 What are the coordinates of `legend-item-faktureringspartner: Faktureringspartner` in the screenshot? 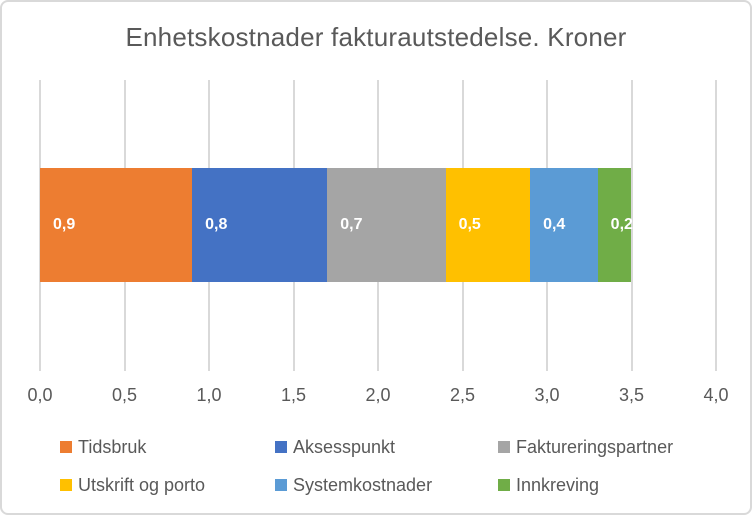 It's located at (585, 447).